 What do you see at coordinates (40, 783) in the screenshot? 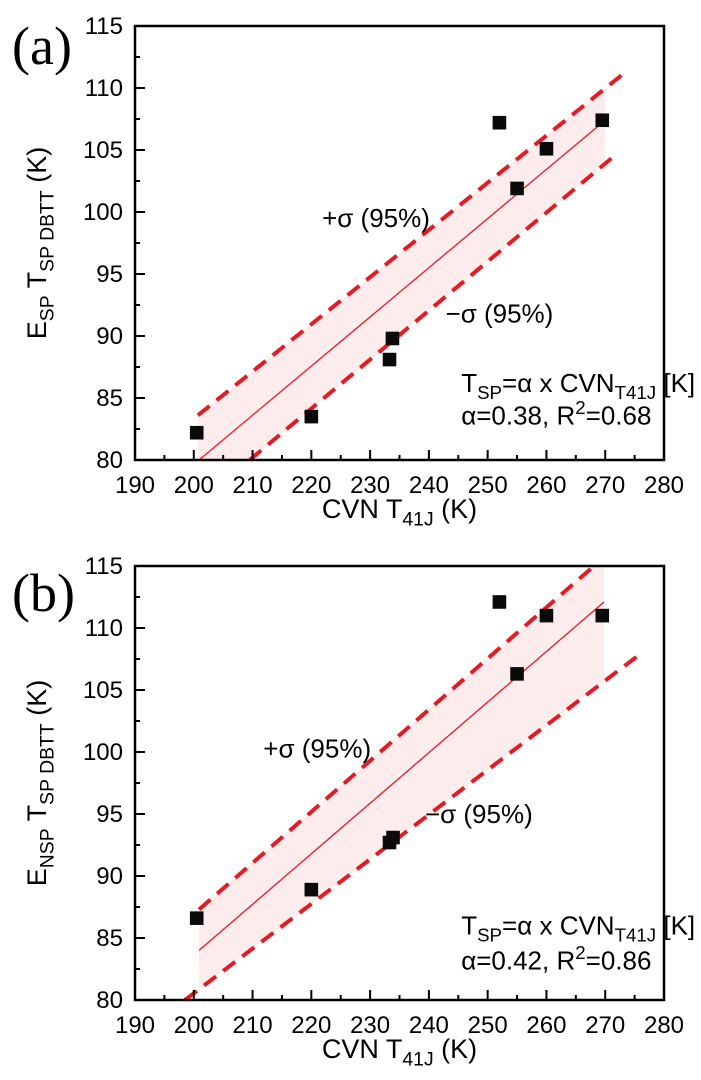
I see `y-axis-title: ENSP TSP DBTT (K)` at bounding box center [40, 783].